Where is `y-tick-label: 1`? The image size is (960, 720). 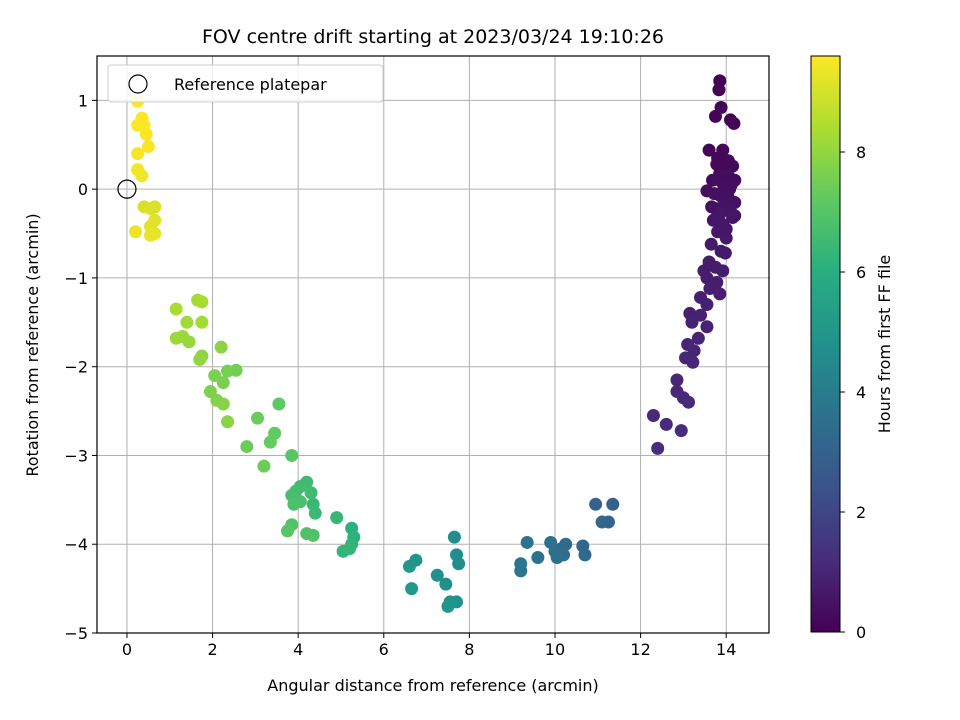
y-tick-label: 1 is located at coordinates (83, 100).